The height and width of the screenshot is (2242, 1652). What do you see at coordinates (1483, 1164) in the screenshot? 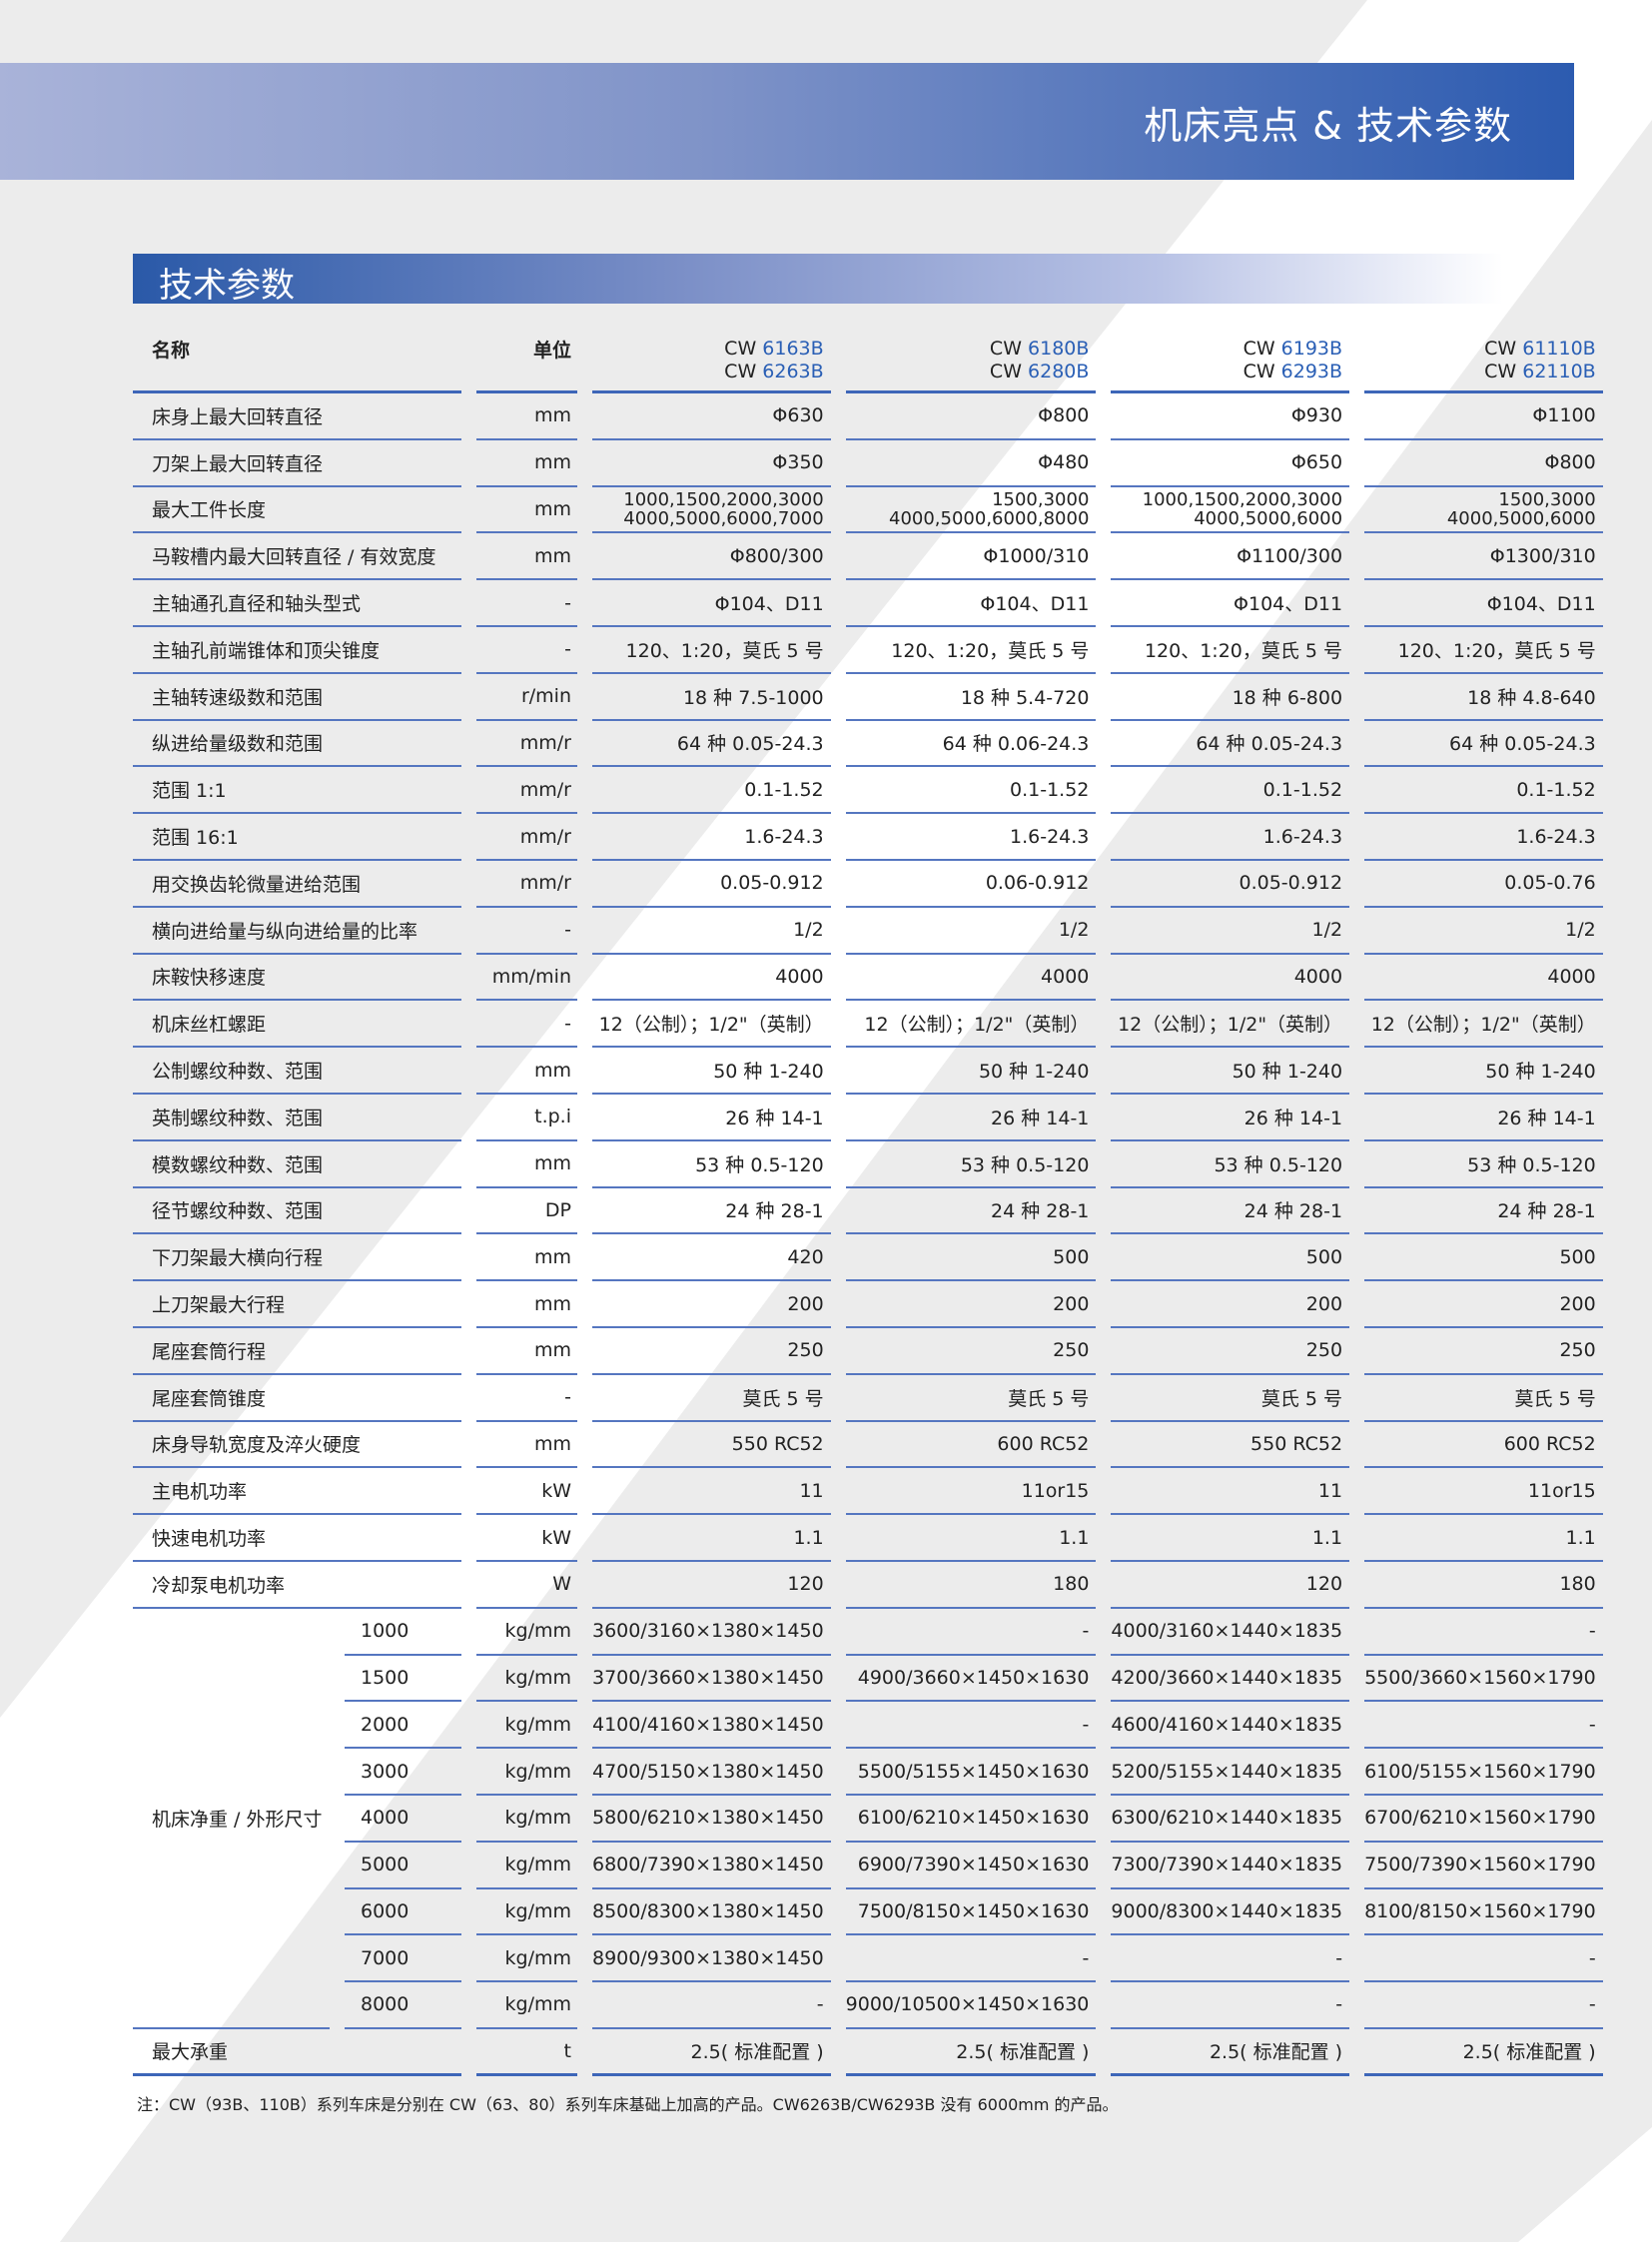
I see `value-cell: 53 种 0.5-120` at bounding box center [1483, 1164].